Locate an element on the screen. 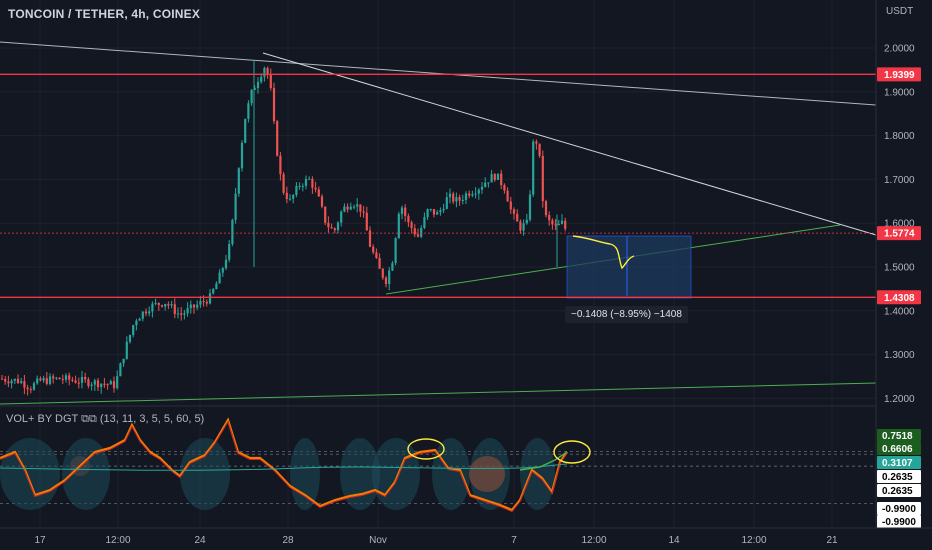 The height and width of the screenshot is (550, 932). price-tick: 1.8000 is located at coordinates (899, 136).